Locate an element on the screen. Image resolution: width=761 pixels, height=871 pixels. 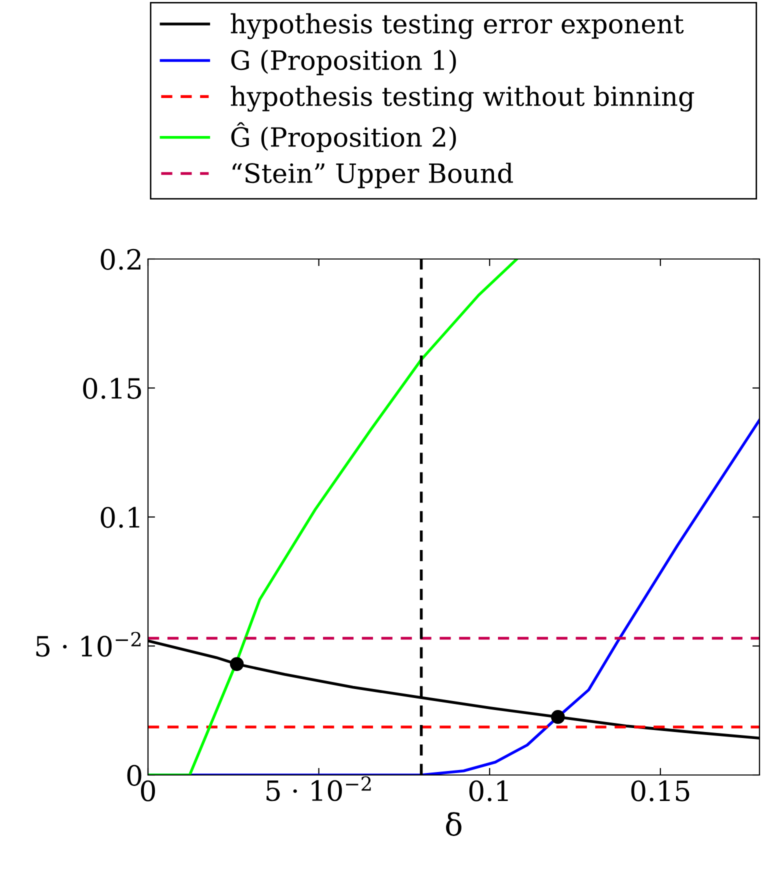
legend-label: “Stein” Upper Bound is located at coordinates (372, 175).